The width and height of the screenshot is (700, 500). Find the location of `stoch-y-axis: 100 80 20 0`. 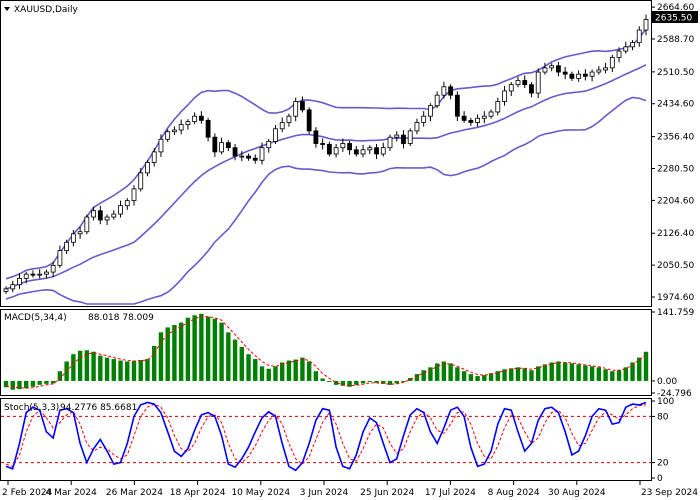

stoch-y-axis: 100 80 20 0 is located at coordinates (662, 440).